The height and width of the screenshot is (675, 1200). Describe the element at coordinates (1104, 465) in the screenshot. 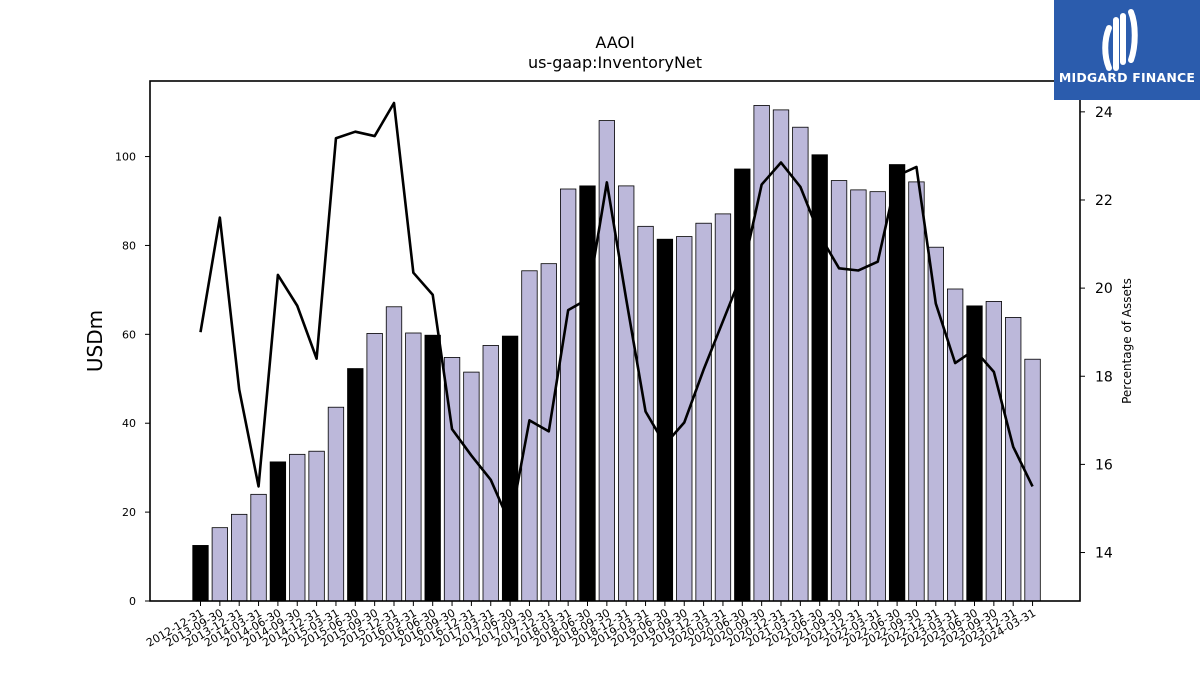

I see `y2-tick-label: 16` at that location.